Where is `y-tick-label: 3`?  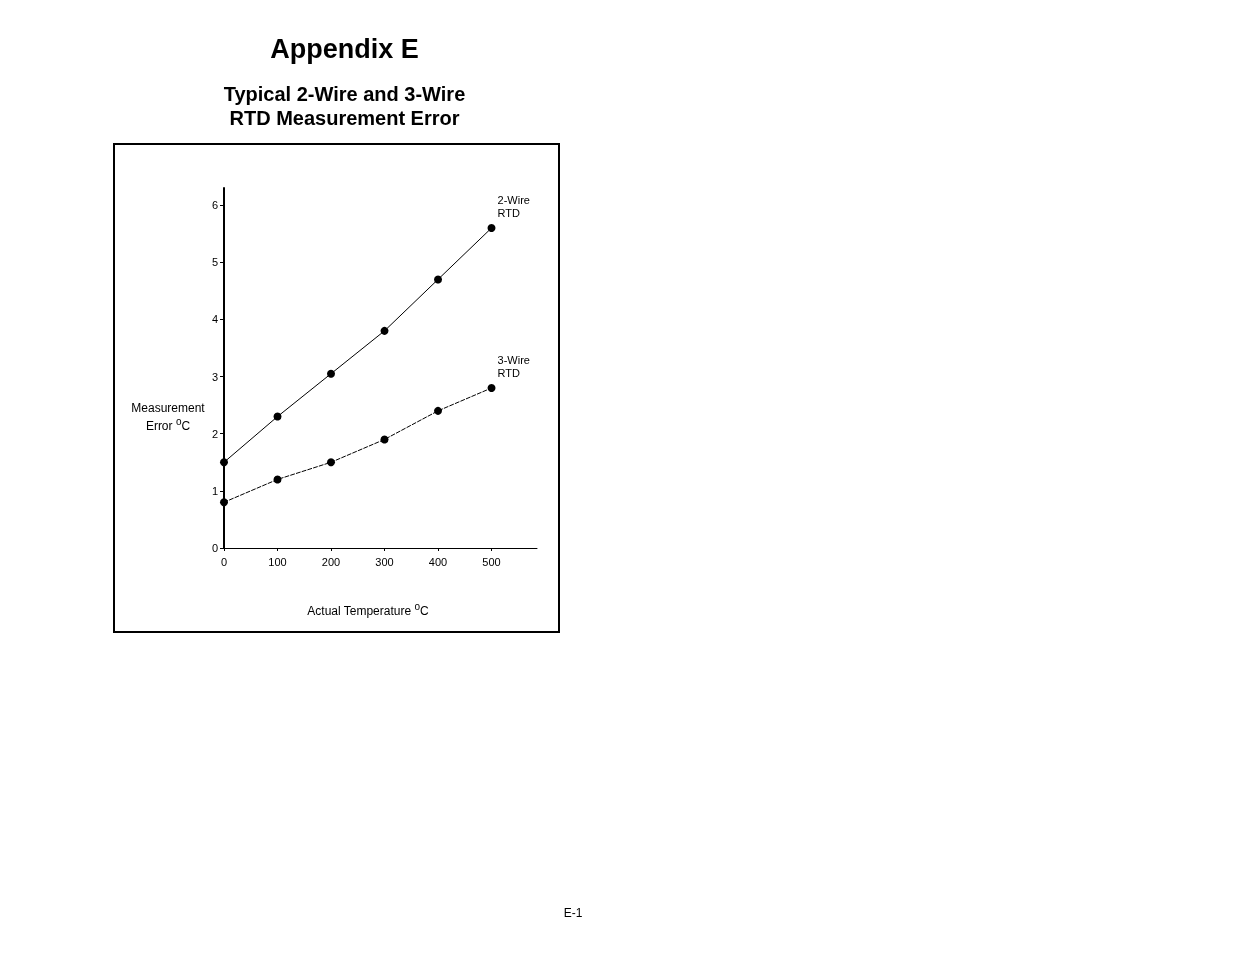 y-tick-label: 3 is located at coordinates (214, 376).